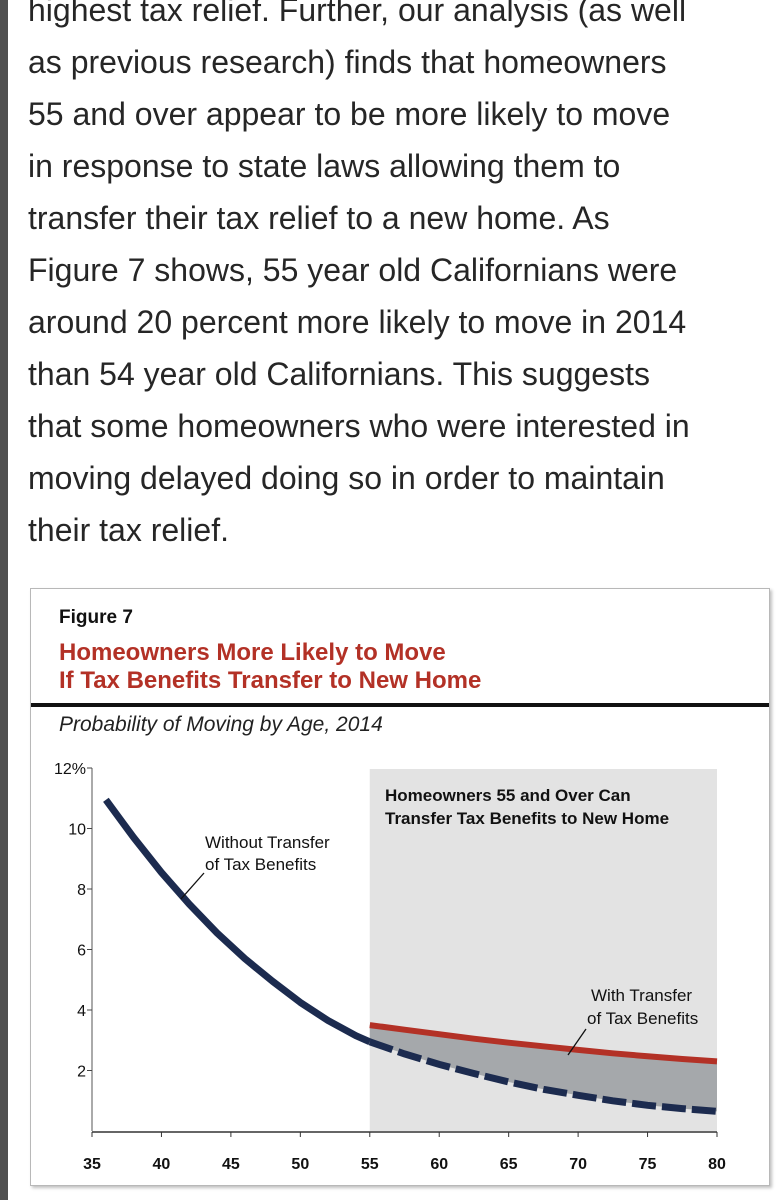 The width and height of the screenshot is (783, 1200). I want to click on figure-title-rule, so click(400, 705).